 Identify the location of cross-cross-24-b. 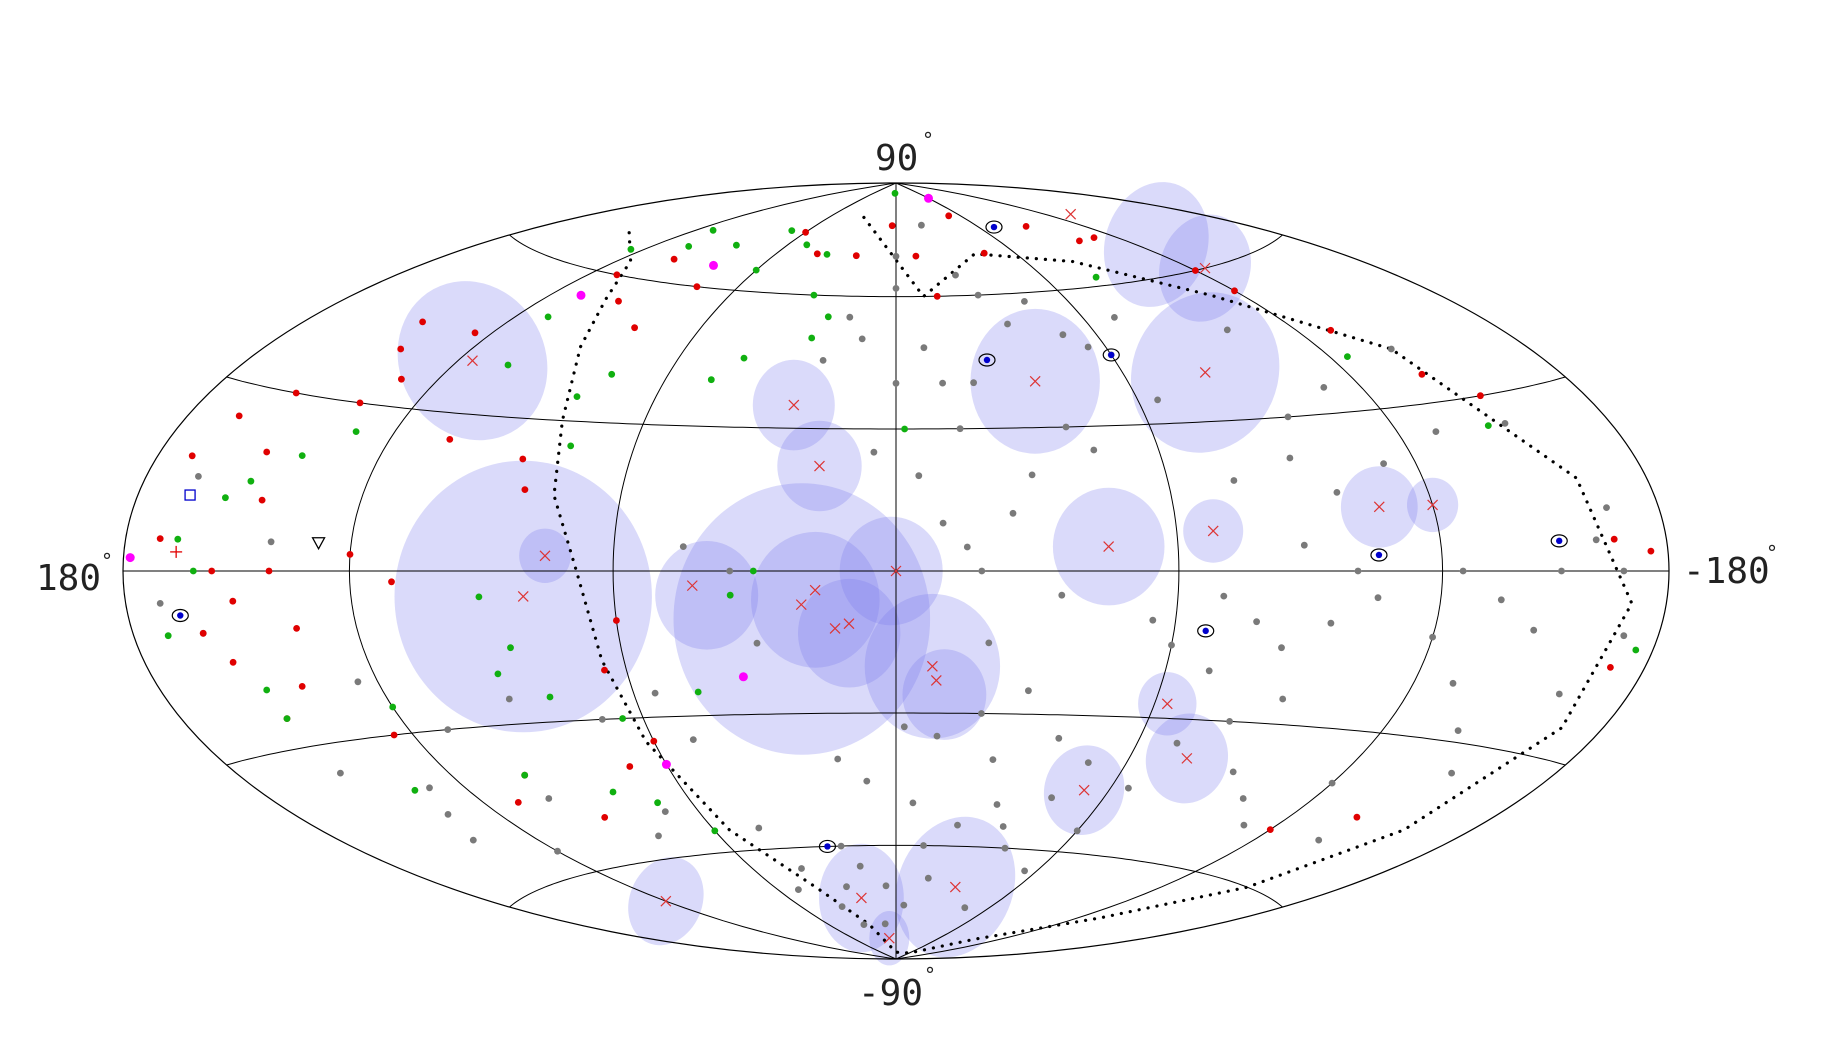
(955, 887).